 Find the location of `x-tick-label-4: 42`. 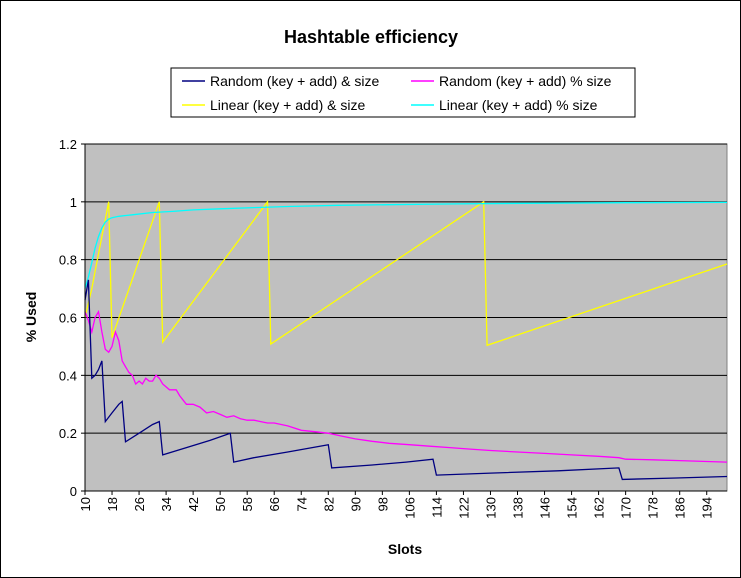

x-tick-label-4: 42 is located at coordinates (193, 504).